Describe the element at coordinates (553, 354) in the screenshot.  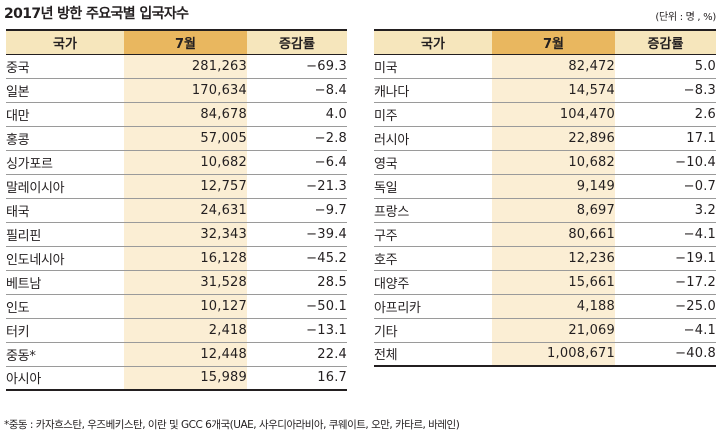
I see `july-count-cell: 1,008,671` at that location.